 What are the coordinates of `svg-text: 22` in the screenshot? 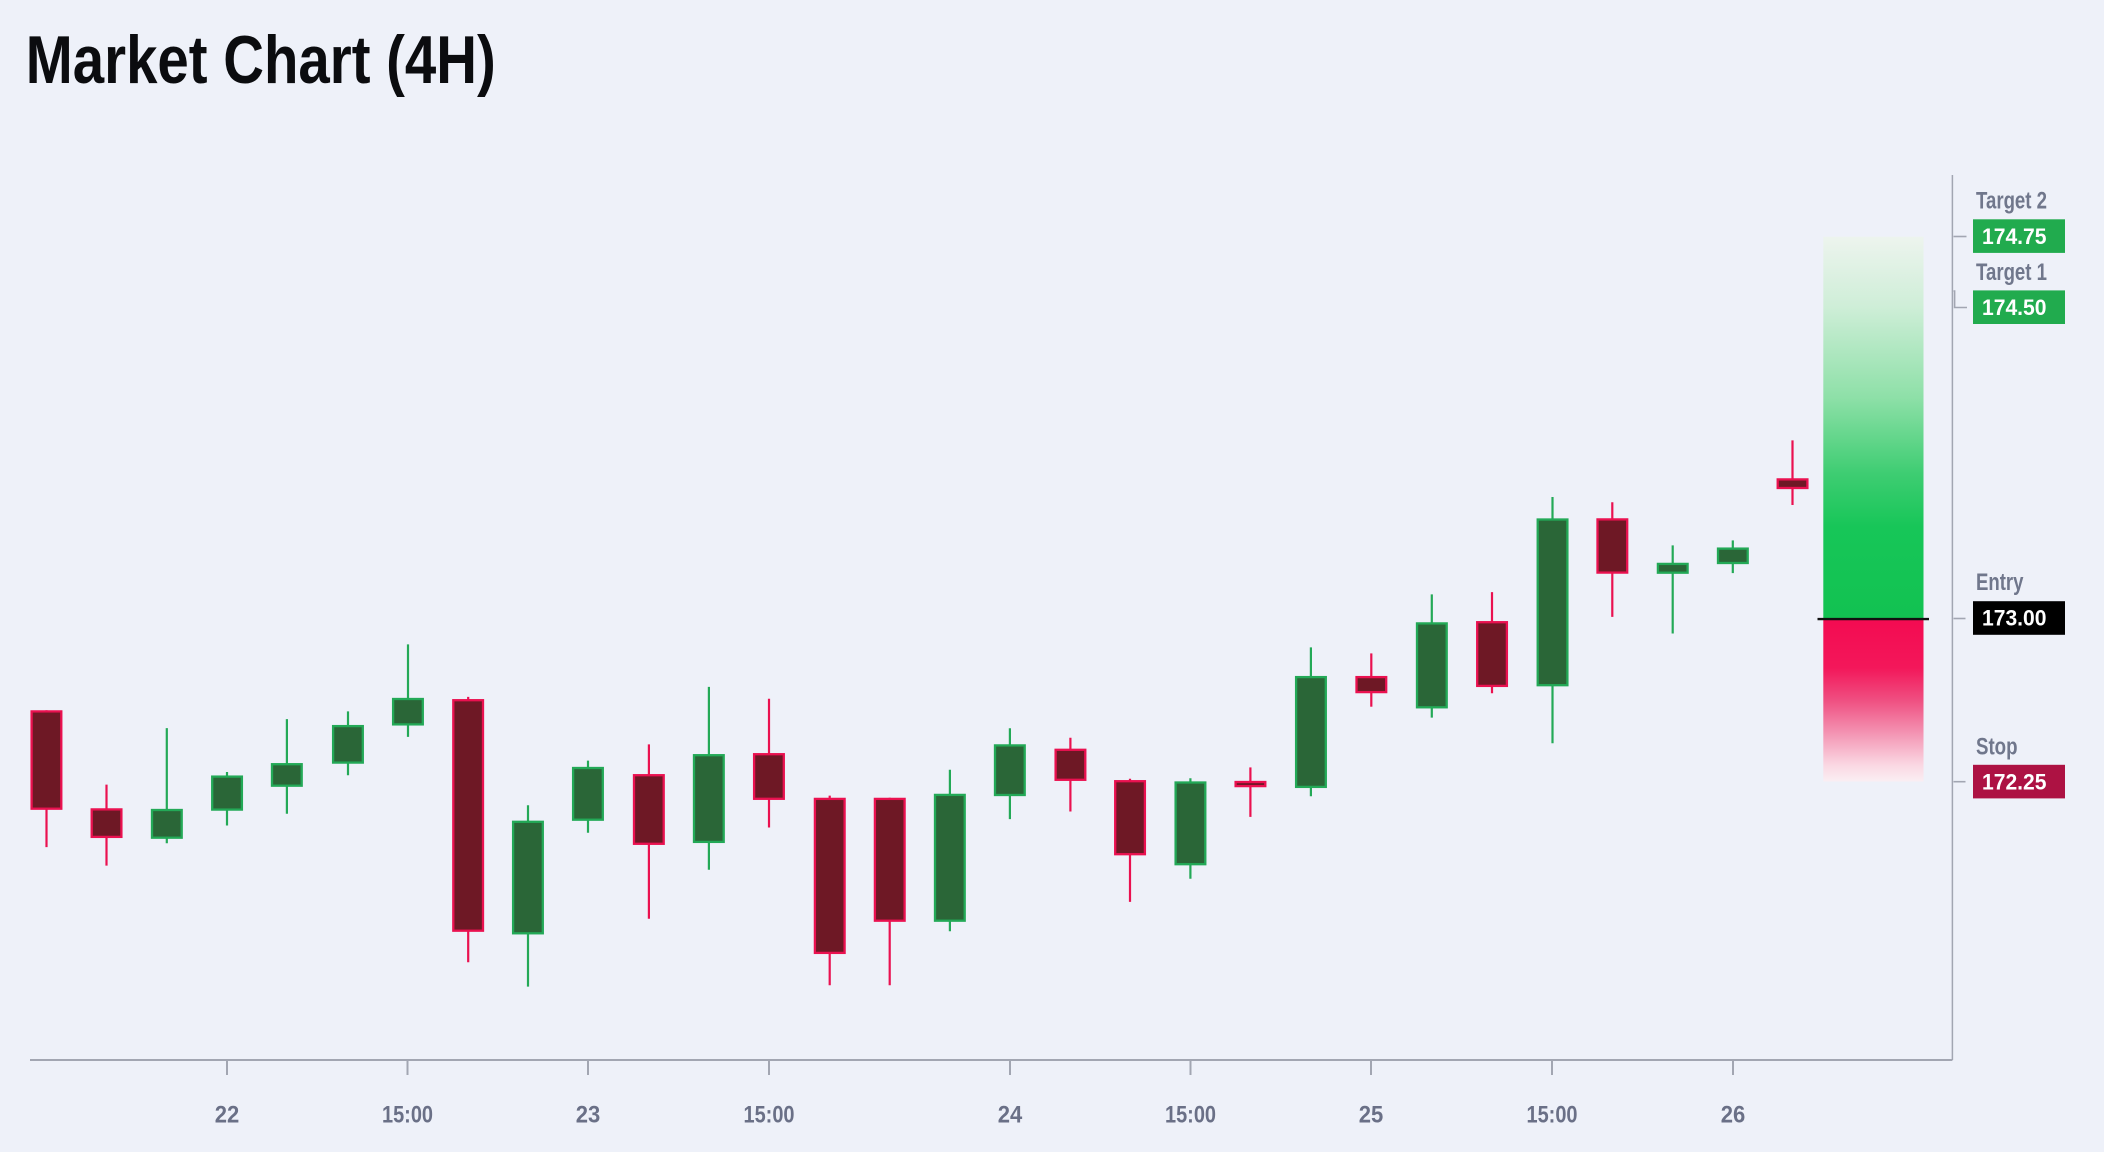 It's located at (227, 1114).